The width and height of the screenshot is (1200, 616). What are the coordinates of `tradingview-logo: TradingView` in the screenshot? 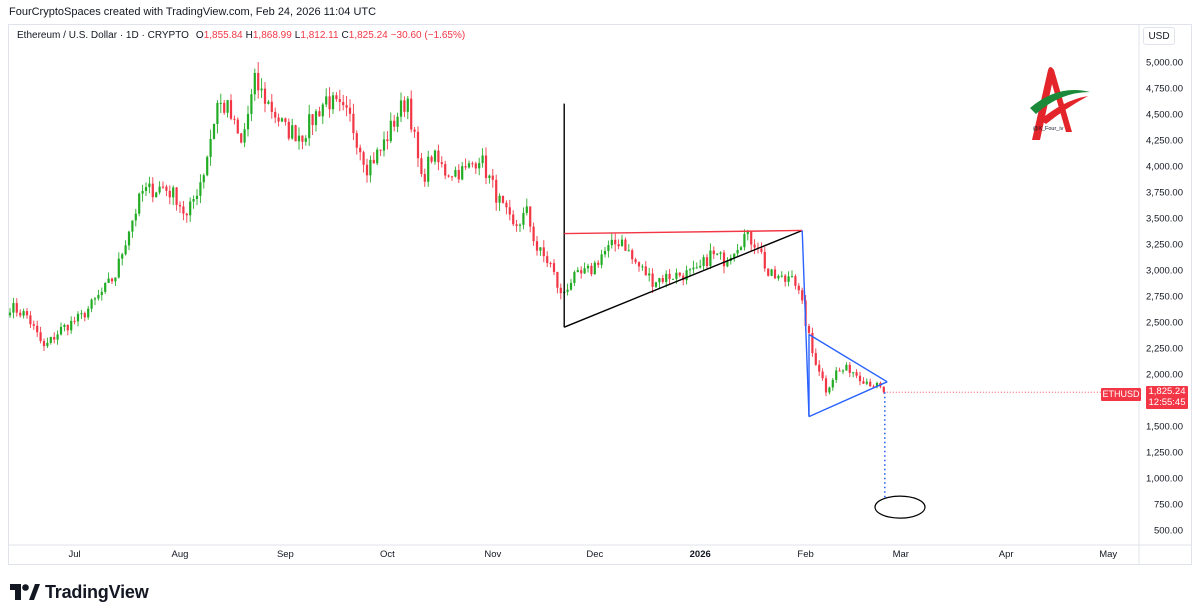 It's located at (79, 592).